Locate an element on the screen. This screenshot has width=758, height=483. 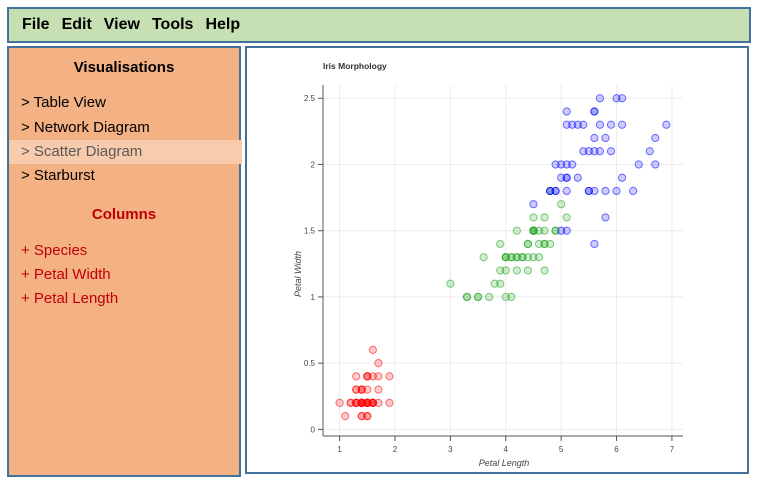
chart-title: Iris Morphology is located at coordinates (355, 66).